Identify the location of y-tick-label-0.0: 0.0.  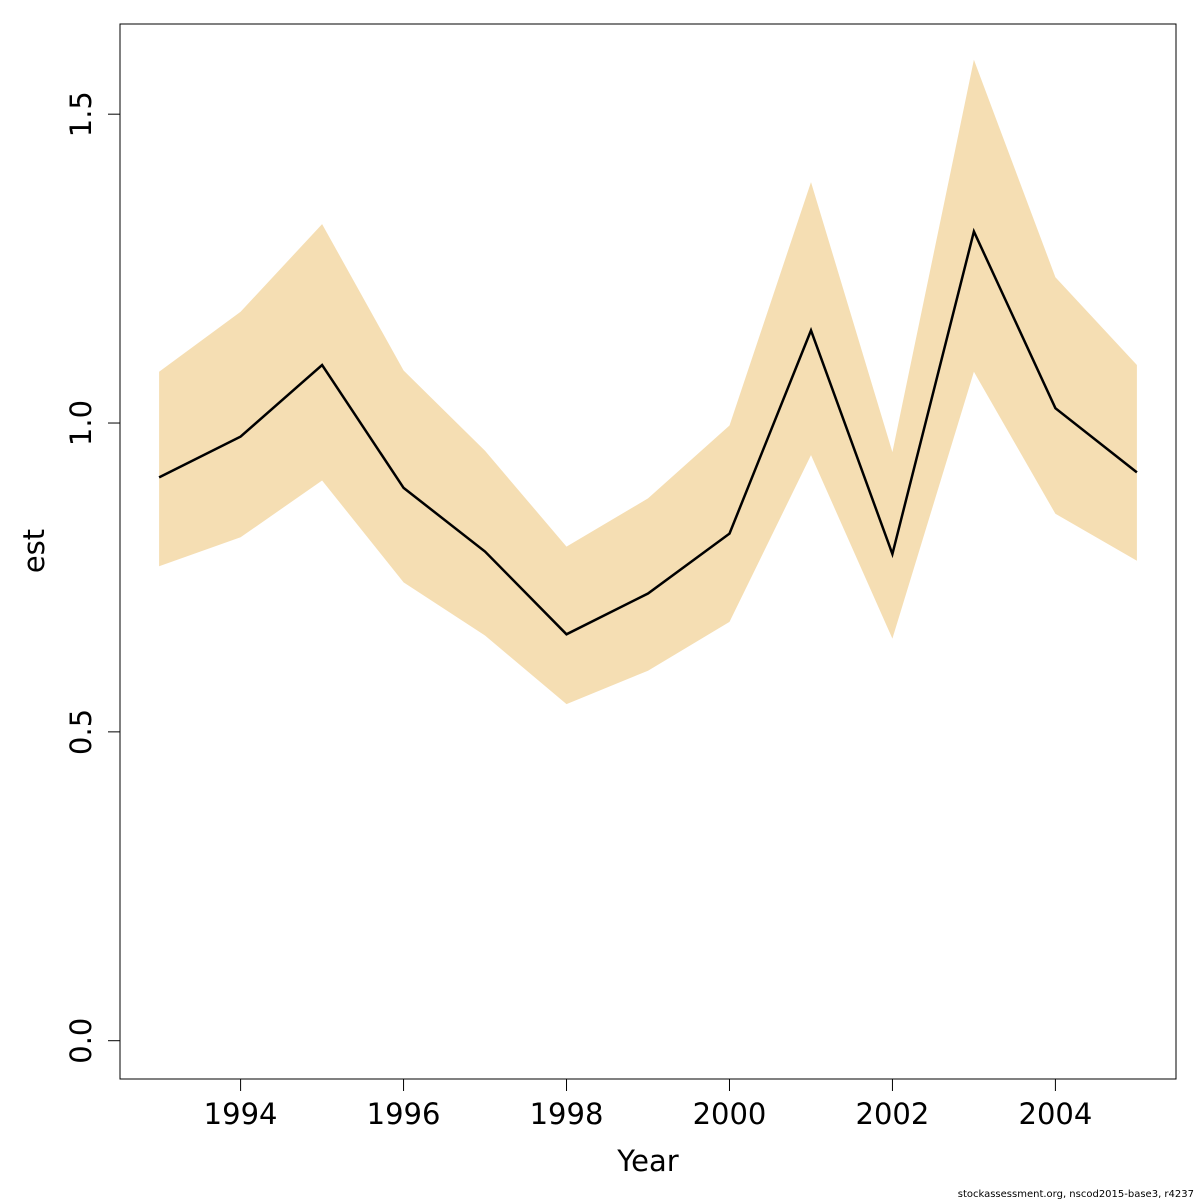
(81, 1041).